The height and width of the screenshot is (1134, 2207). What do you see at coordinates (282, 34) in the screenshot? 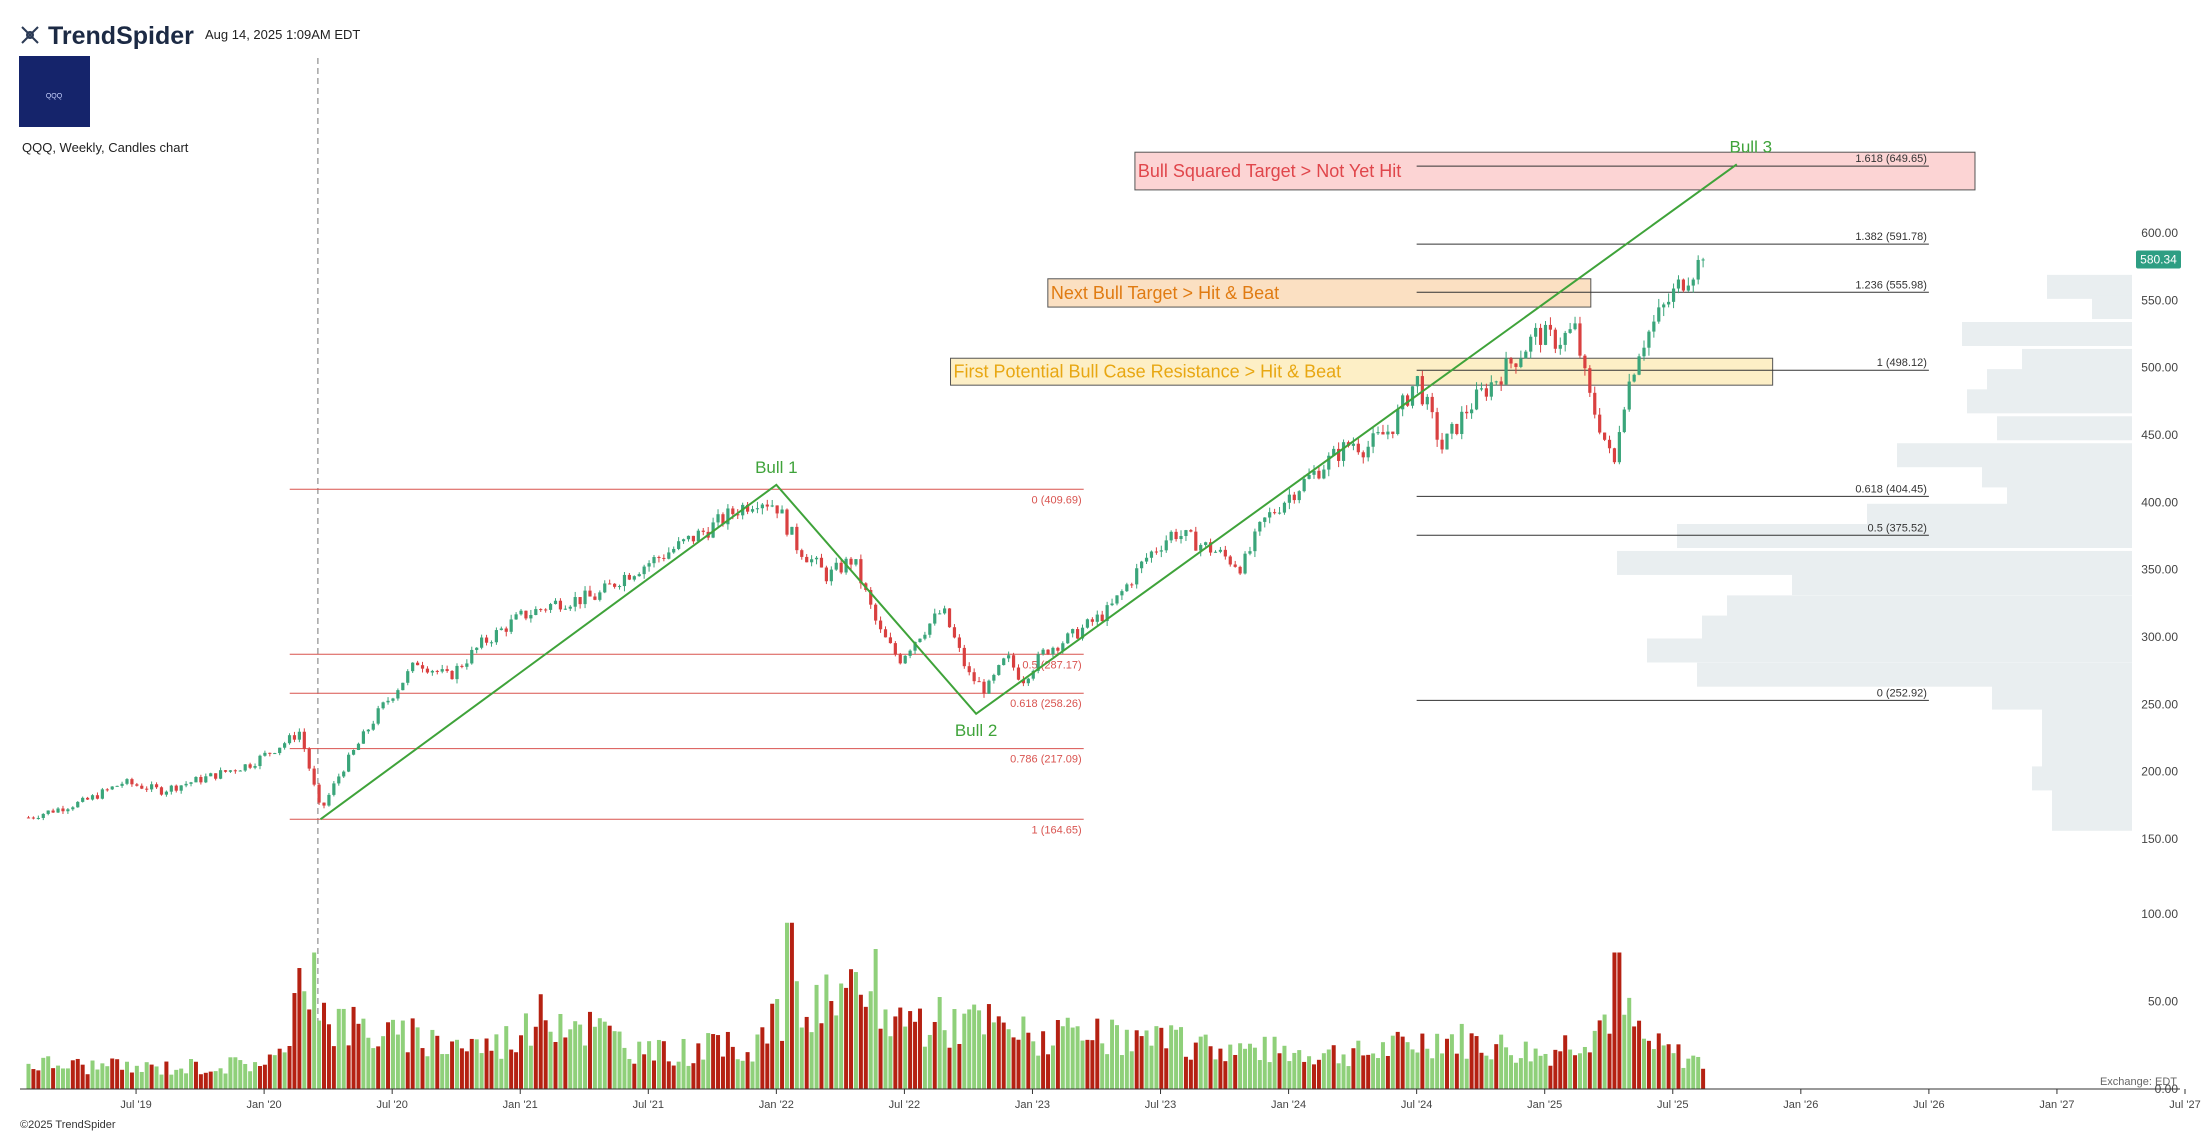
I see `chart-datetime: Aug 14, 2025 1:09AM EDT` at bounding box center [282, 34].